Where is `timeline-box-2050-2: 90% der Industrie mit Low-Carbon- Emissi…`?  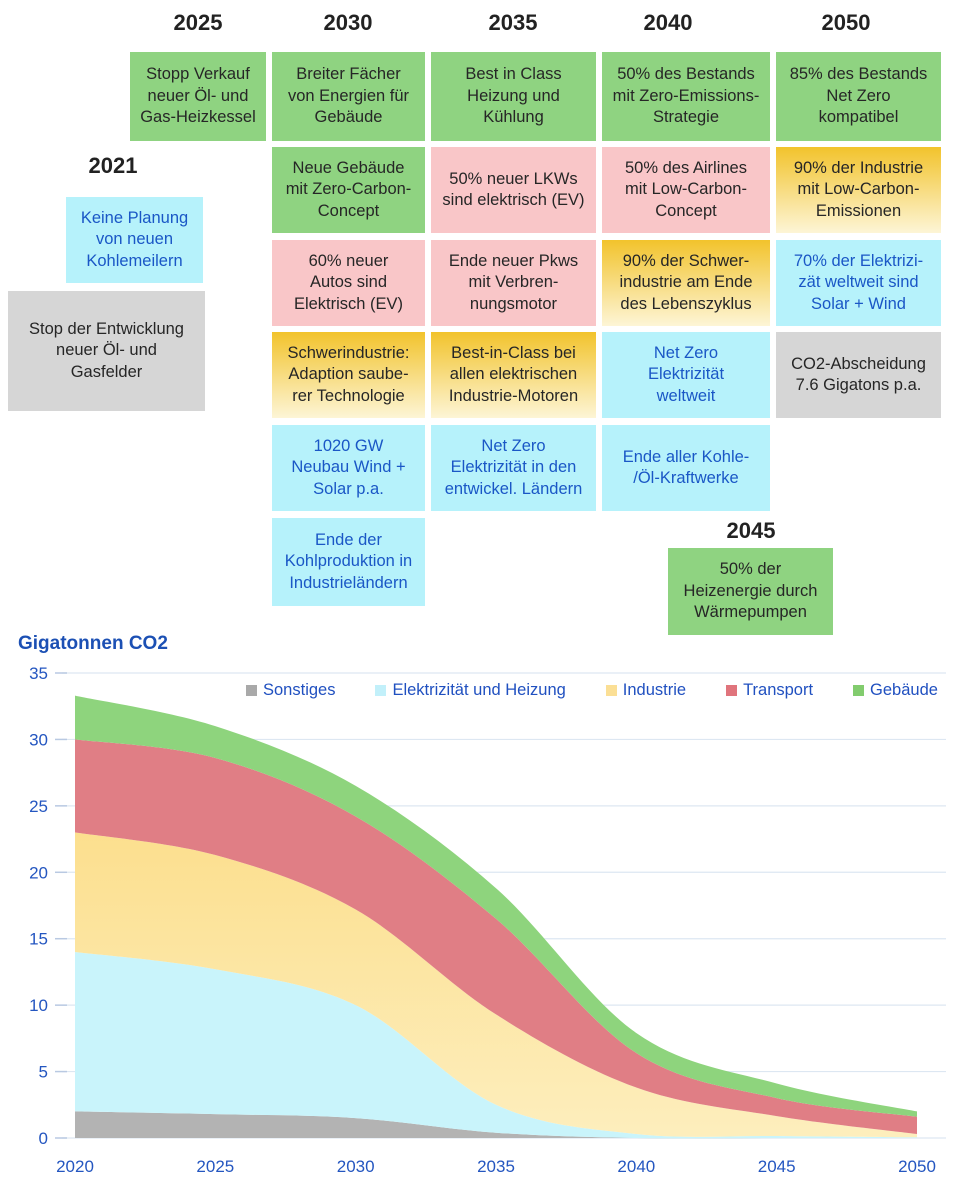
timeline-box-2050-2: 90% der Industrie mit Low-Carbon- Emissi… is located at coordinates (858, 190).